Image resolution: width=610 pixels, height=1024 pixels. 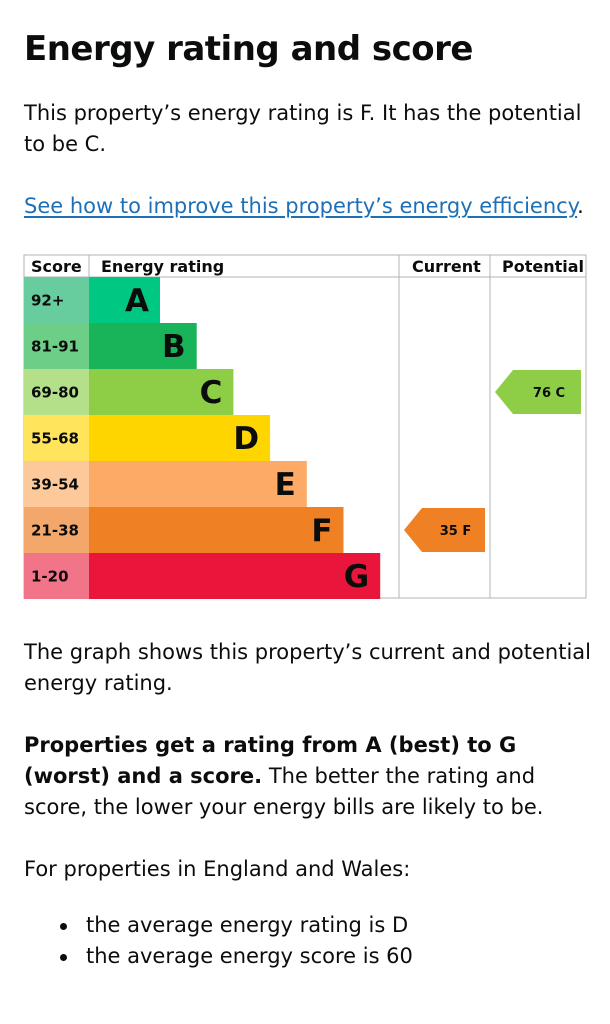 What do you see at coordinates (217, 869) in the screenshot?
I see `england-wales-intro: For properties in England and Wales:` at bounding box center [217, 869].